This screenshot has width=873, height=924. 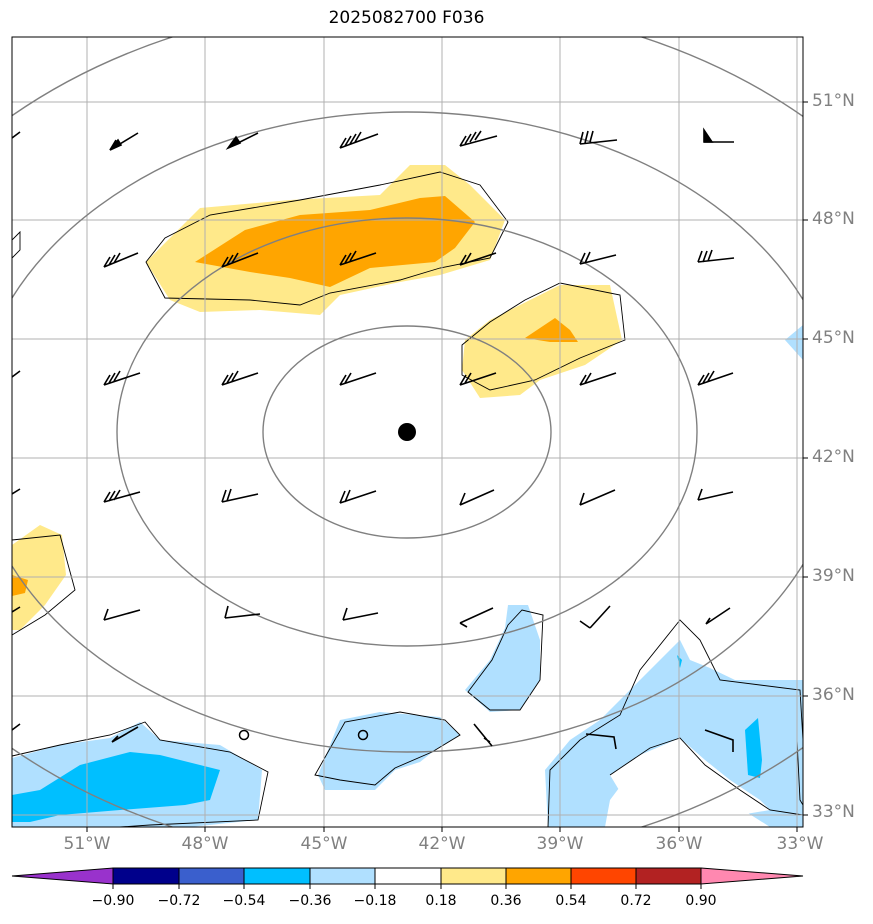 I want to click on colorbar-label: −0.54, so click(x=244, y=901).